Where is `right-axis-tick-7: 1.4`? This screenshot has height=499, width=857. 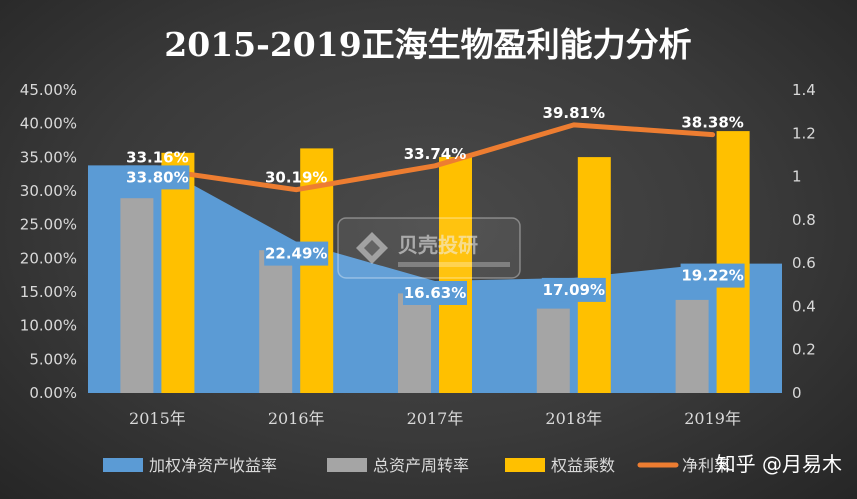
right-axis-tick-7: 1.4 is located at coordinates (804, 90).